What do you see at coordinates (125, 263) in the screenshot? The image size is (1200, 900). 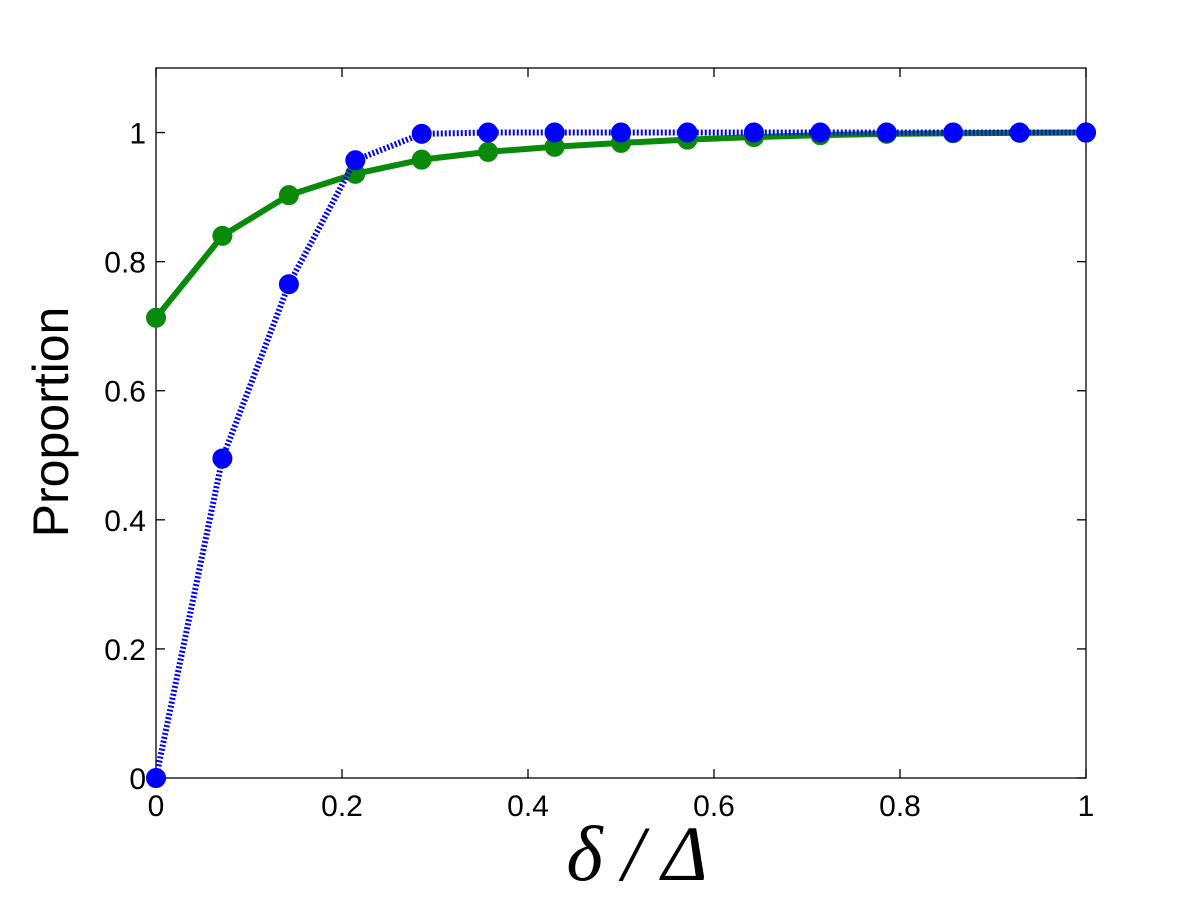 I see `y-tick-label: 0.8` at bounding box center [125, 263].